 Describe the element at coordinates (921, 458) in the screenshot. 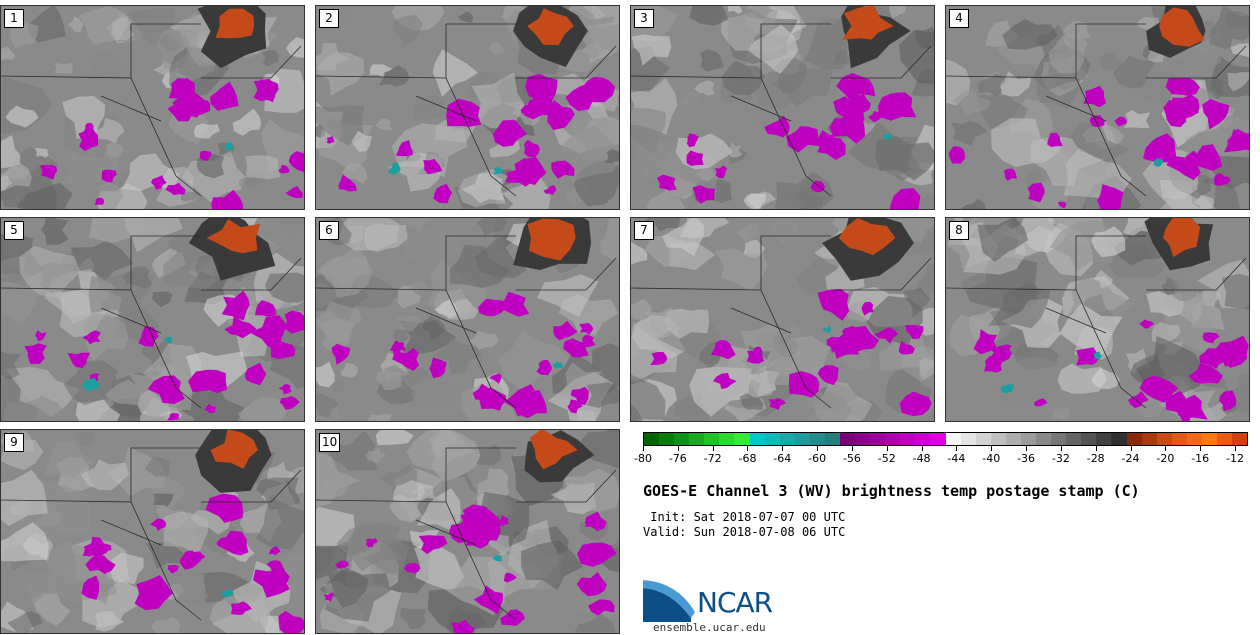

I see `colorbar-tick-label: -48` at that location.